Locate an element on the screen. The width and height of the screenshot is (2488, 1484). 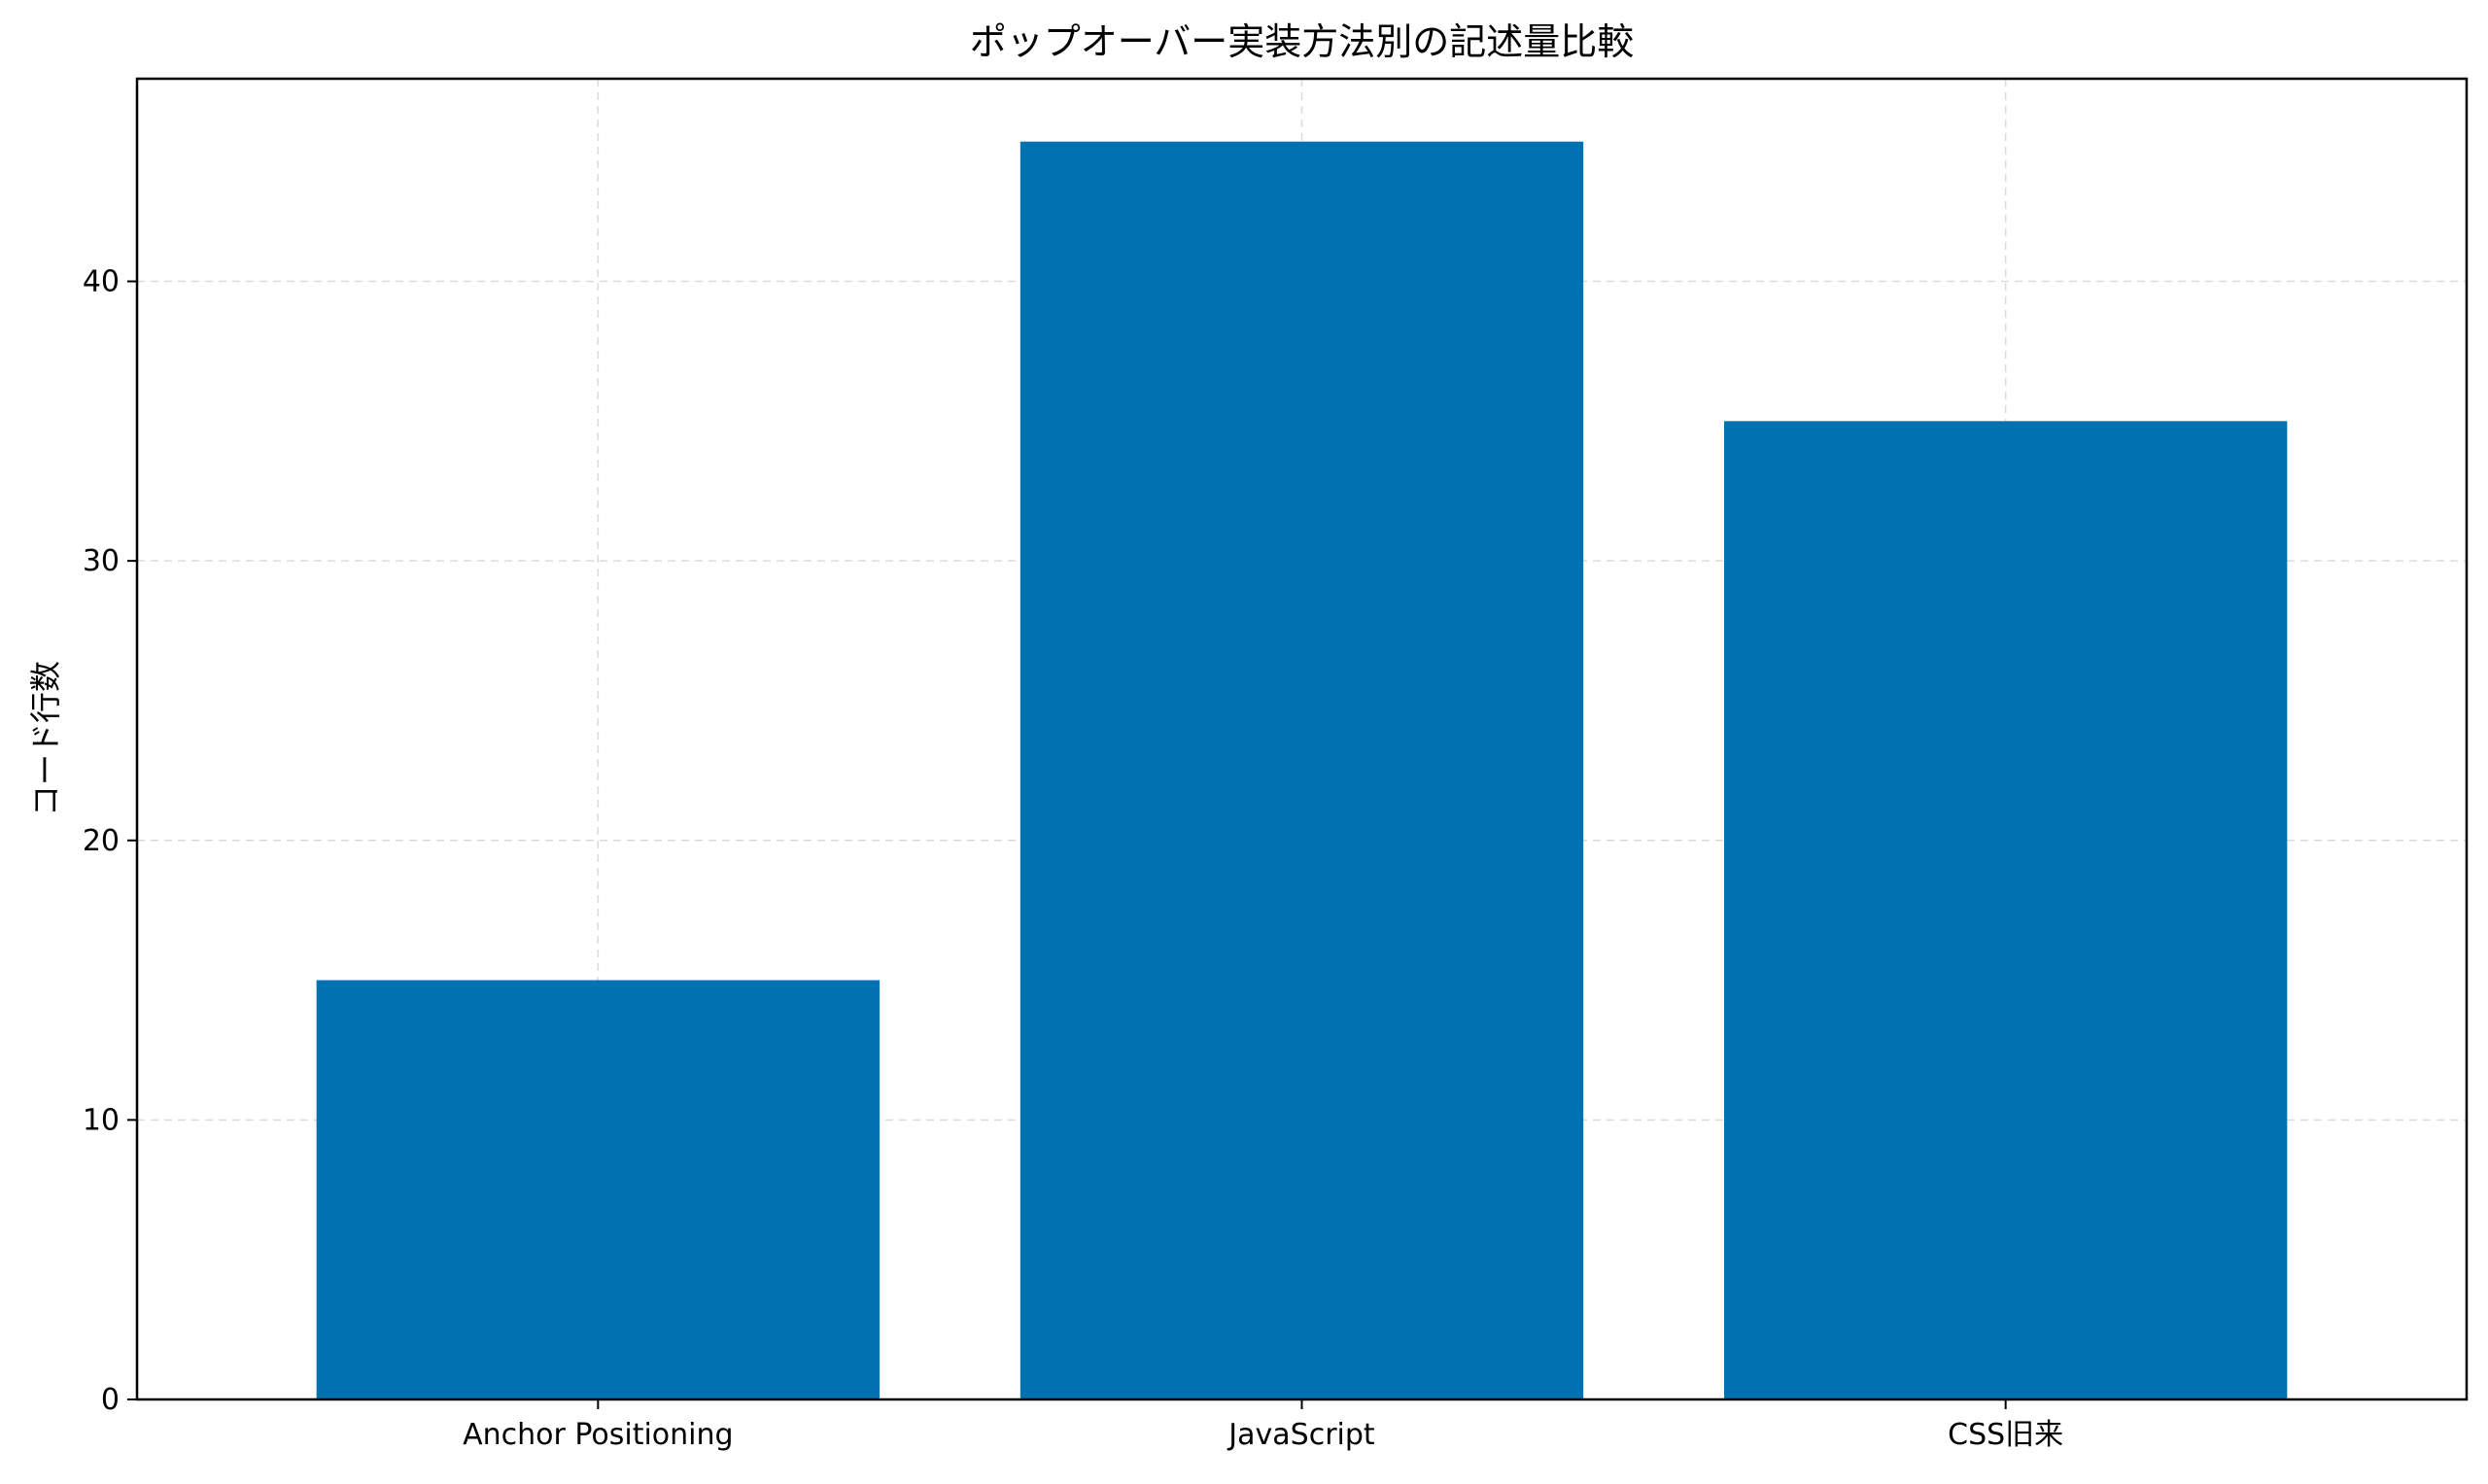
chart-title: ポップオーバー実装方法別の記述量比較 is located at coordinates (1302, 41).